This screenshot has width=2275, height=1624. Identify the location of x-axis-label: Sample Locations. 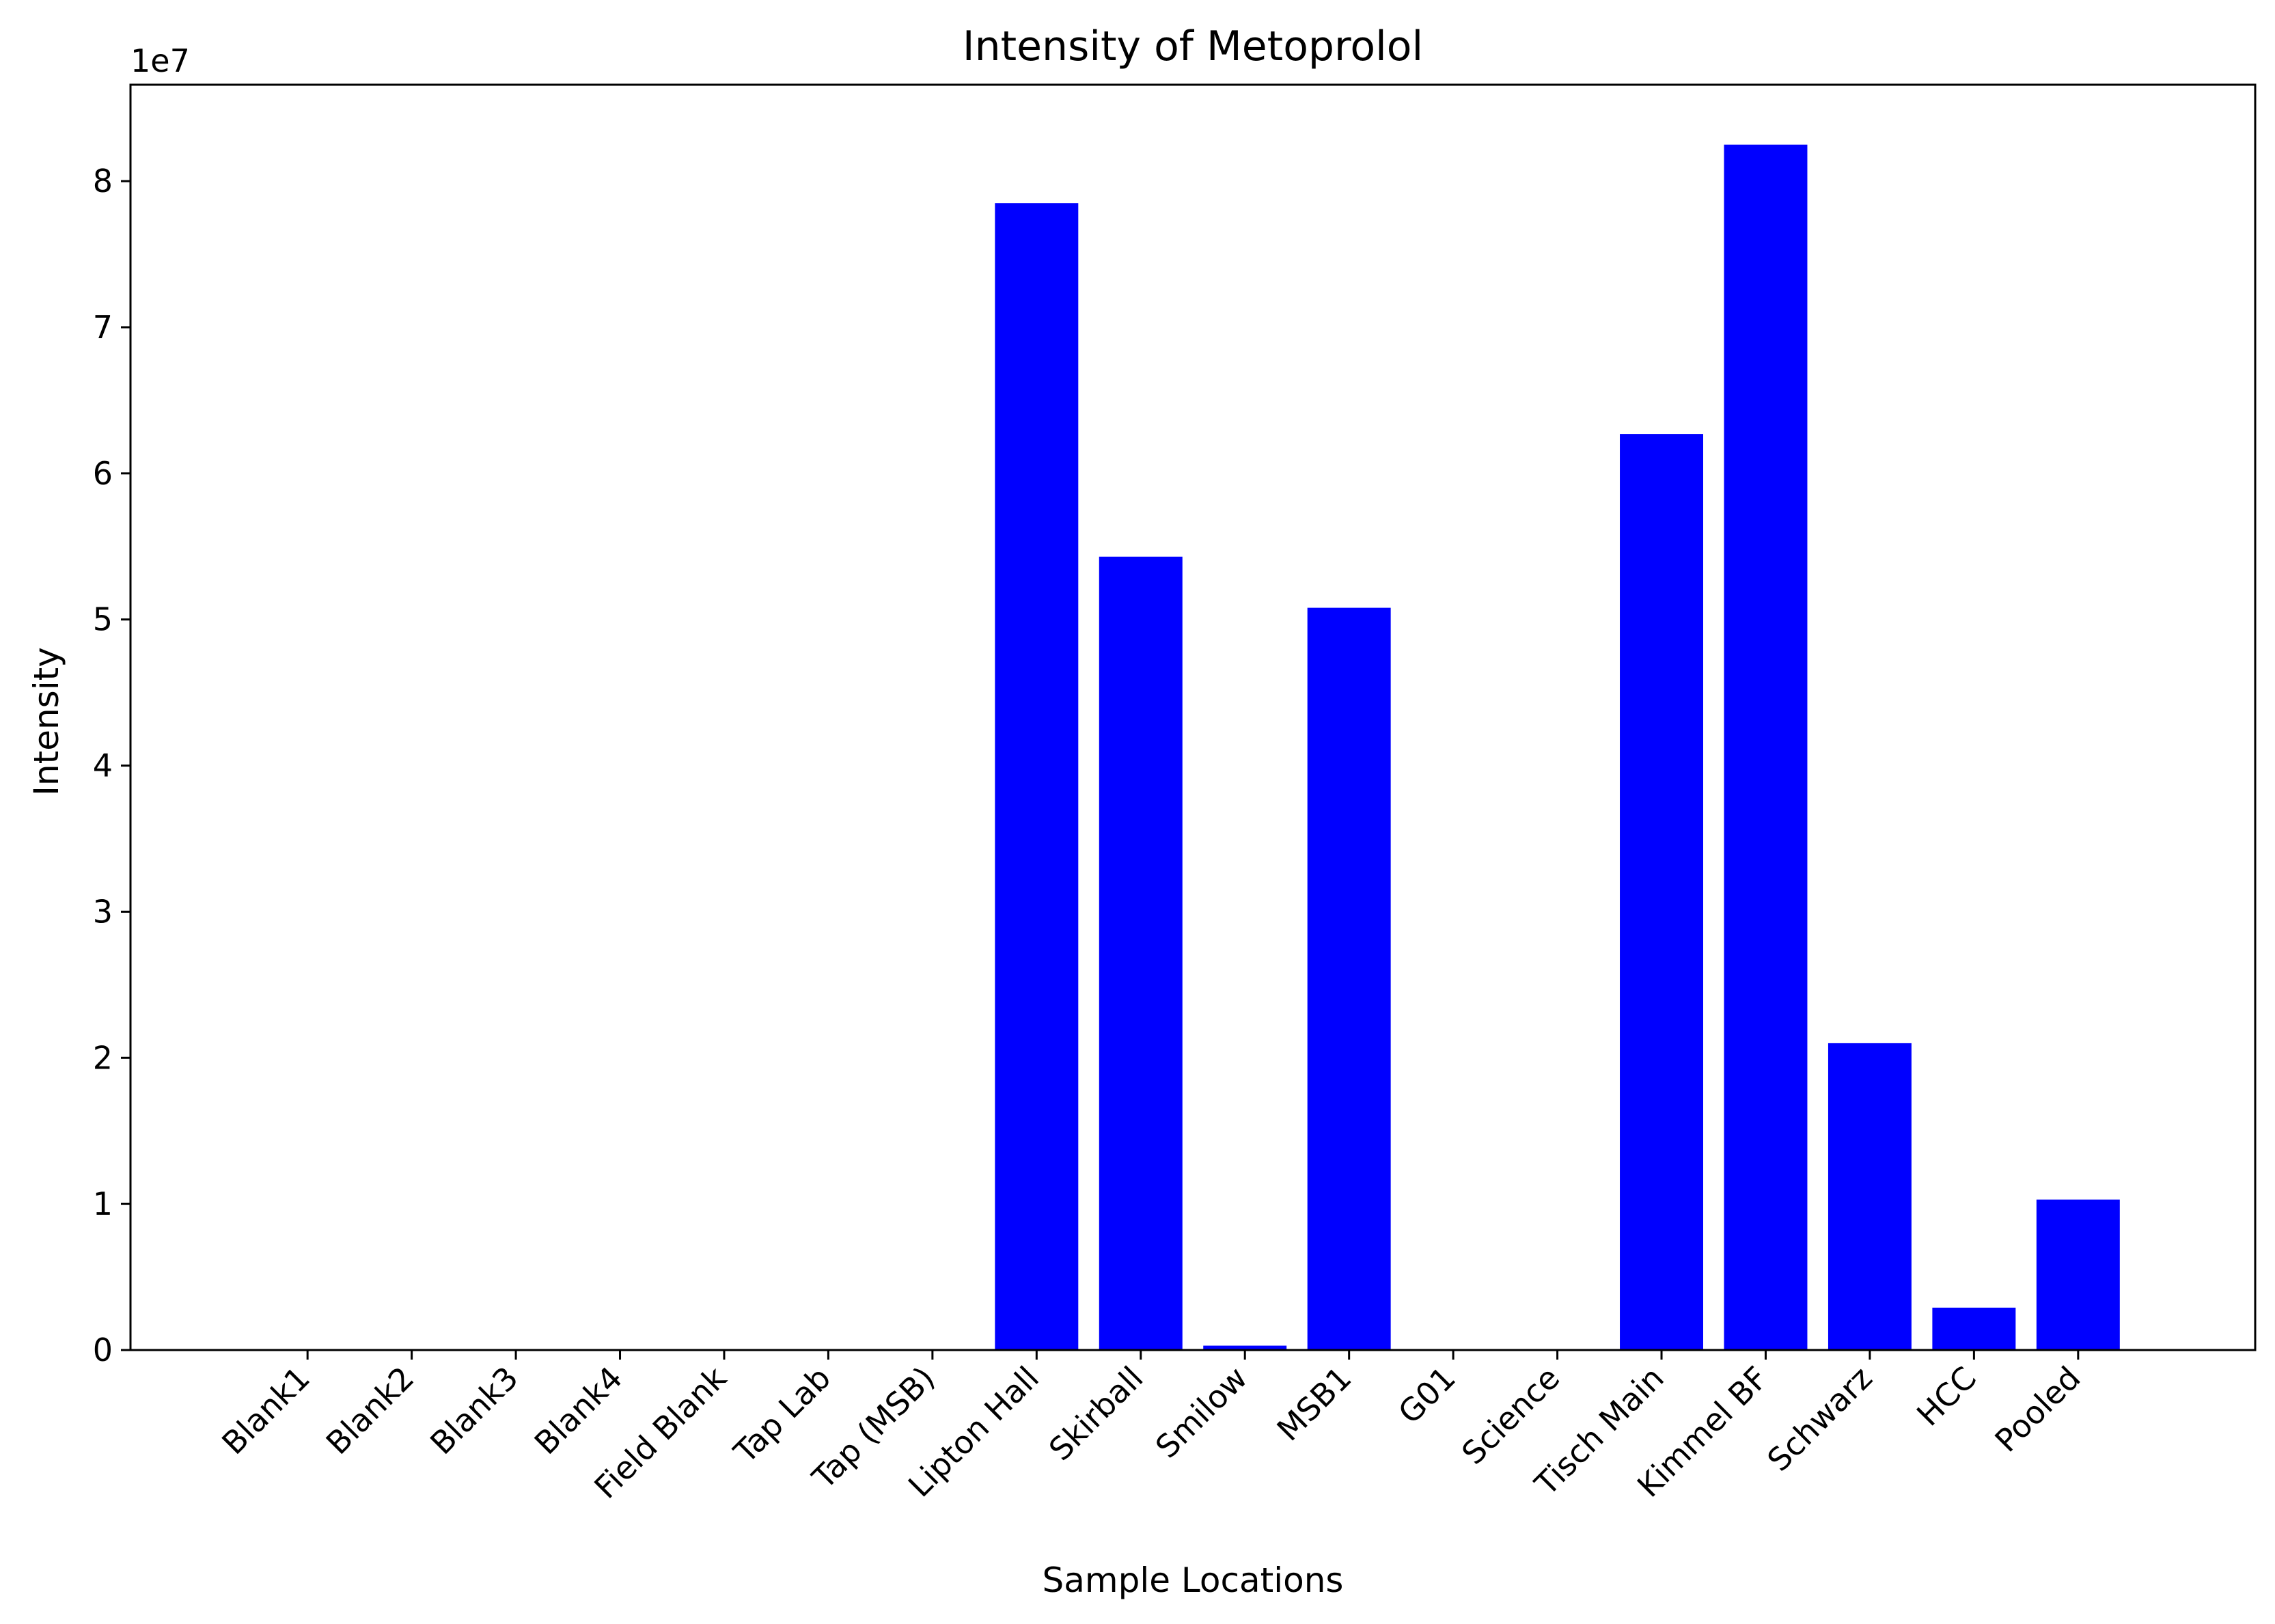
(1193, 1580).